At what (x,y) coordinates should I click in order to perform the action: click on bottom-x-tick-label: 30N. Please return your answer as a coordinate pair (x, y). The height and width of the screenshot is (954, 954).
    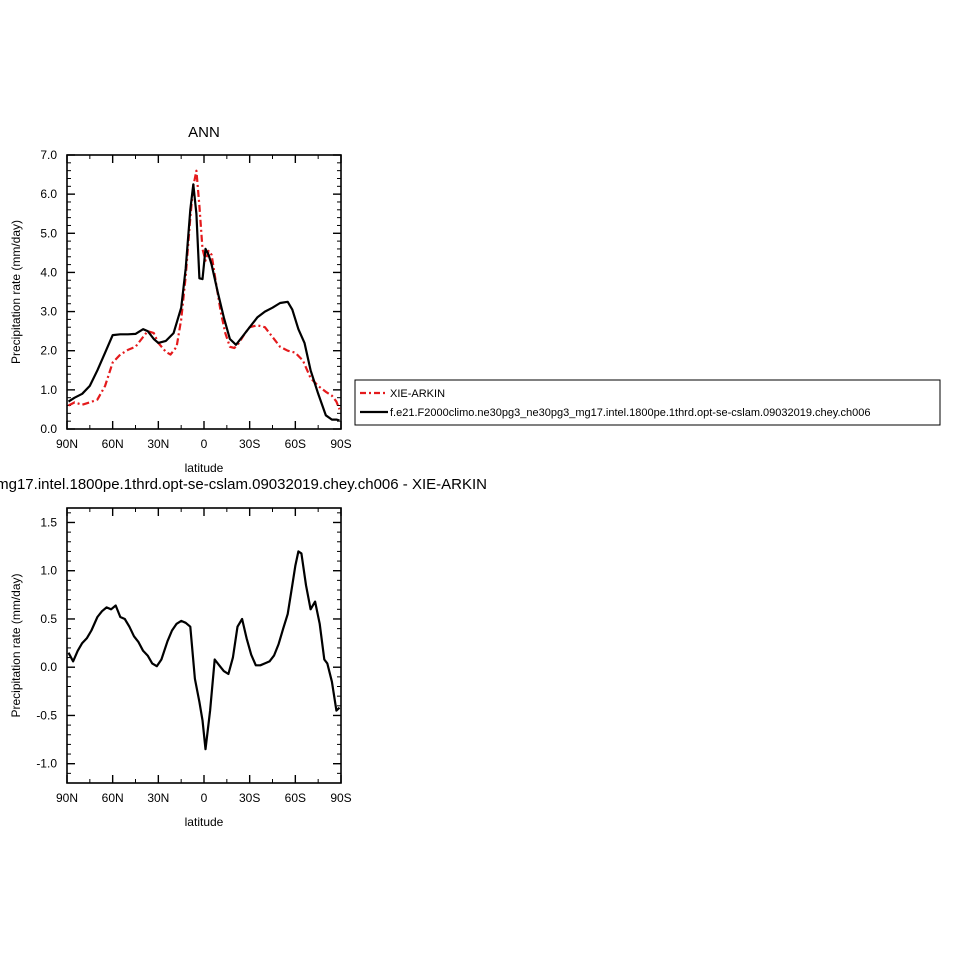
    Looking at the image, I should click on (158, 798).